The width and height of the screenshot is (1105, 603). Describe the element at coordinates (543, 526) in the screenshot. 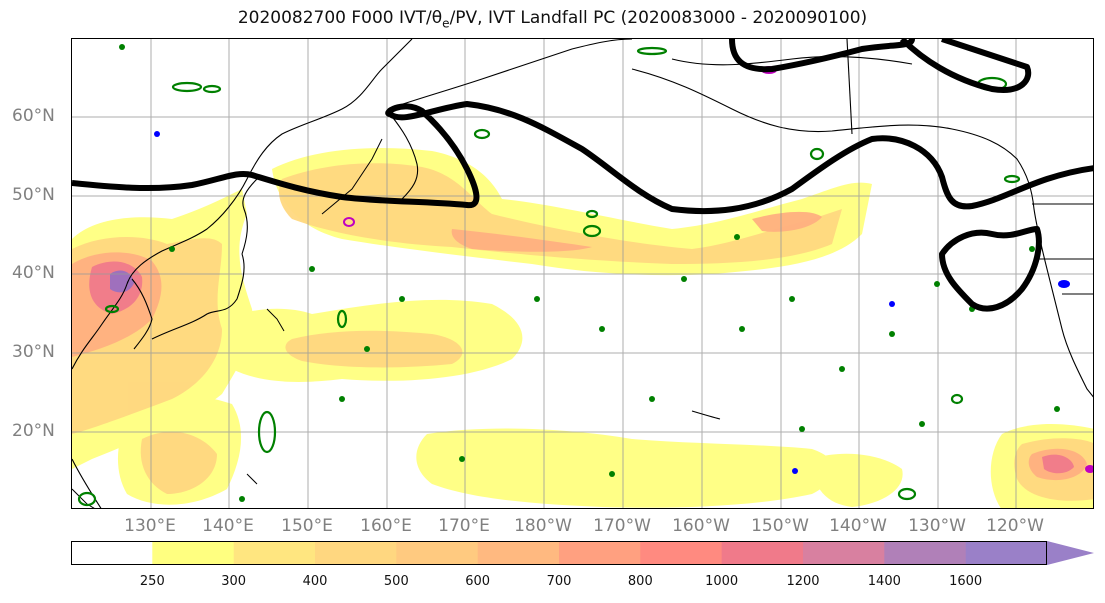

I see `lon-label-180w: 180°W` at that location.